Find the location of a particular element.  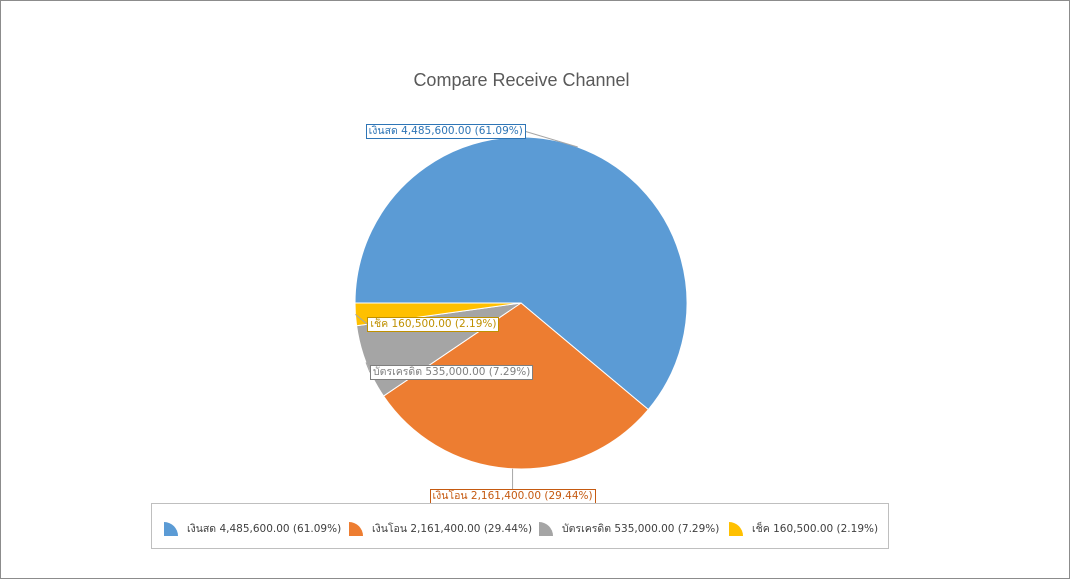

legend-item-transfer: เงินโอน 2,161,400.00 (29.44%) is located at coordinates (440, 528).